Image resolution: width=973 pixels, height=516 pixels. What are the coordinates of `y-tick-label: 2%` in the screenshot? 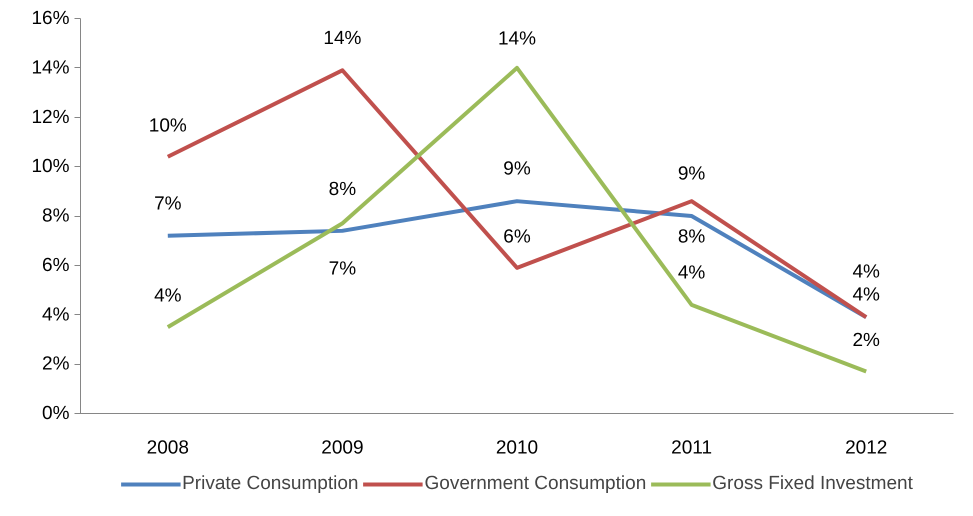 It's located at (56, 364).